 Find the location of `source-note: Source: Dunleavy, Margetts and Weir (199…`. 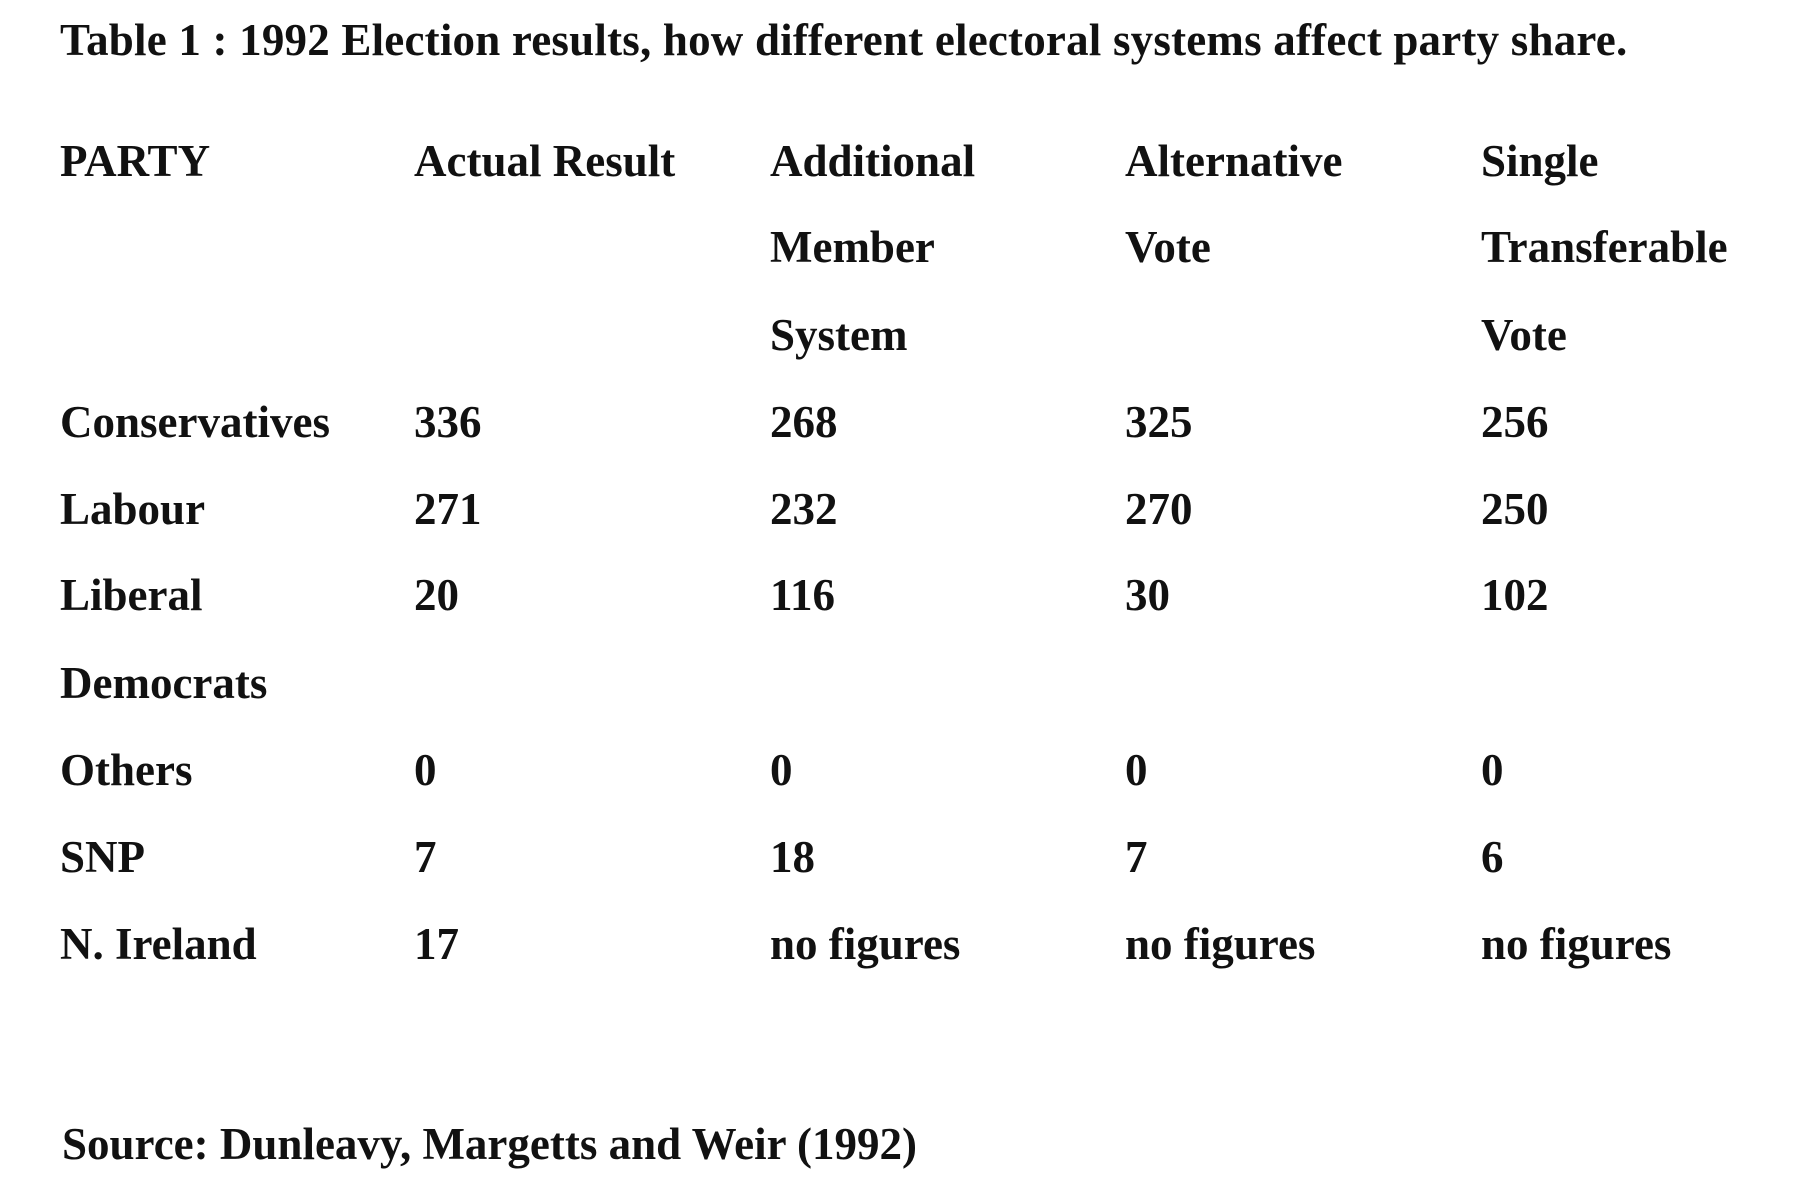

source-note: Source: Dunleavy, Margetts and Weir (199… is located at coordinates (489, 1144).